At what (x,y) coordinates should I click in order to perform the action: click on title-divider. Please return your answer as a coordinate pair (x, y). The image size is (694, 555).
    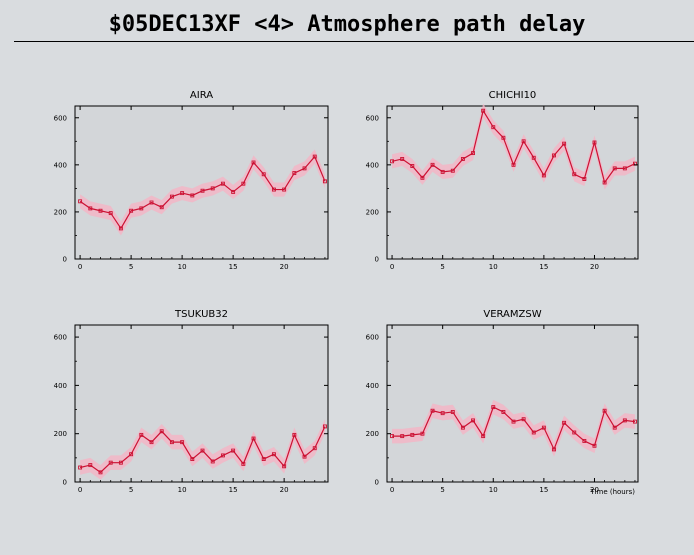
    Looking at the image, I should click on (354, 41).